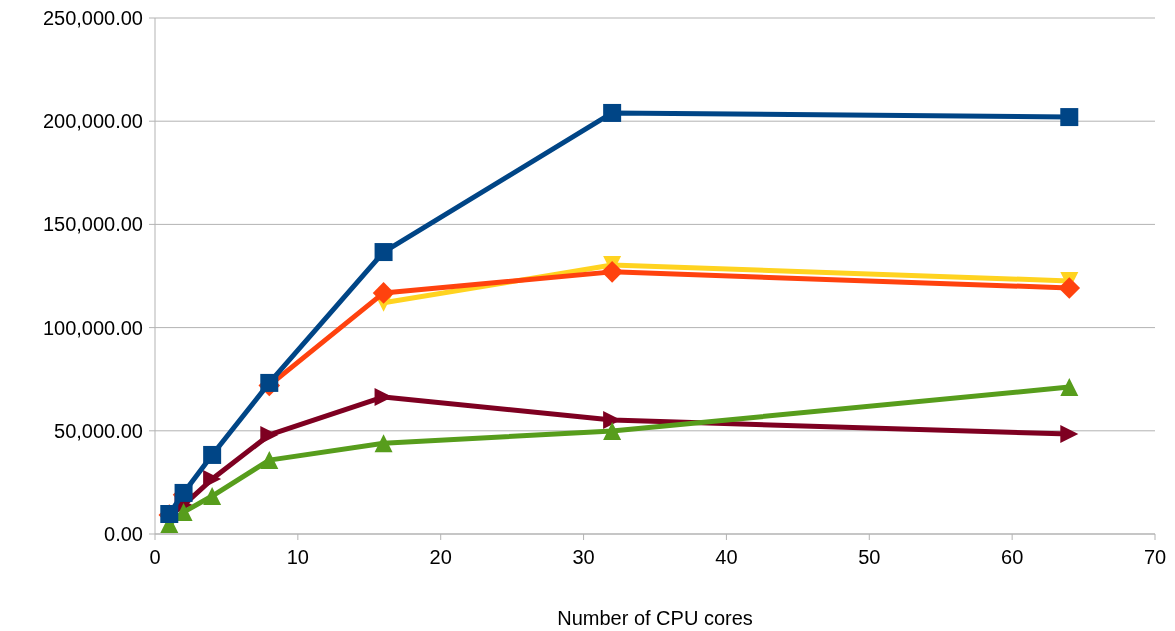 Image resolution: width=1175 pixels, height=631 pixels. Describe the element at coordinates (440, 557) in the screenshot. I see `x-tick-label: 20` at that location.